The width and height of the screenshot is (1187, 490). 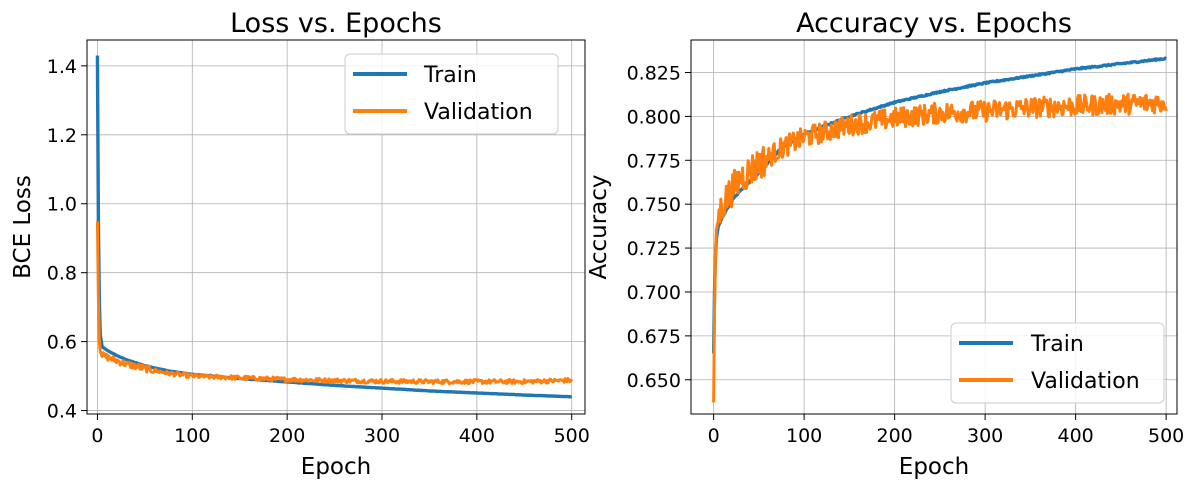 I want to click on accuracy-y-tick-label: 0.775, so click(x=654, y=161).